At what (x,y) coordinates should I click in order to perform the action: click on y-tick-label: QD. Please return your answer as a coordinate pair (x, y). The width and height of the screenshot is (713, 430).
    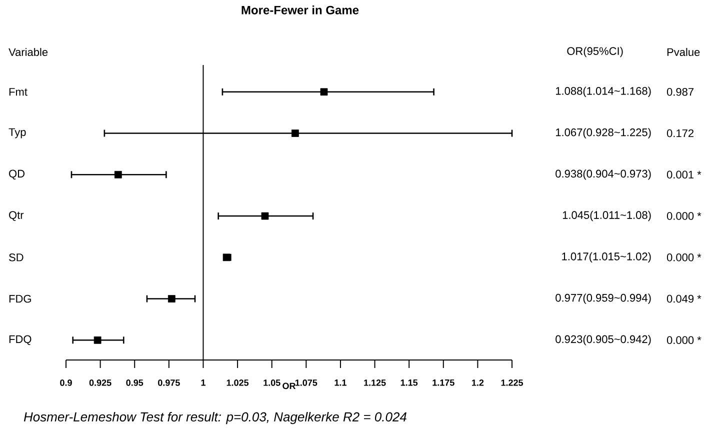
    Looking at the image, I should click on (16, 175).